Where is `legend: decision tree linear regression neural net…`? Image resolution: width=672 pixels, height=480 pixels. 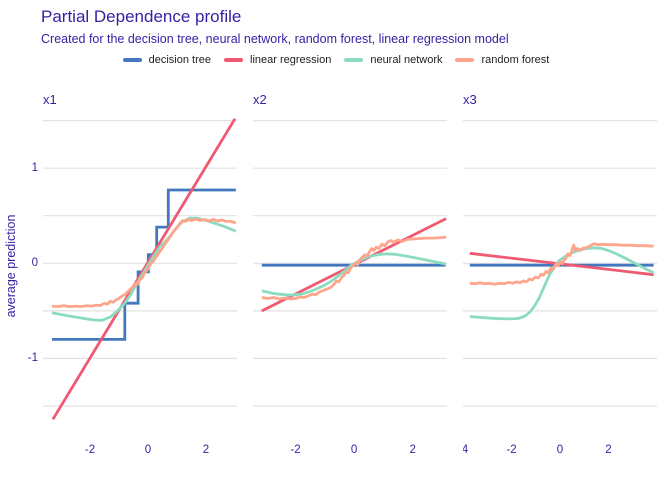
legend: decision tree linear regression neural net… is located at coordinates (336, 60).